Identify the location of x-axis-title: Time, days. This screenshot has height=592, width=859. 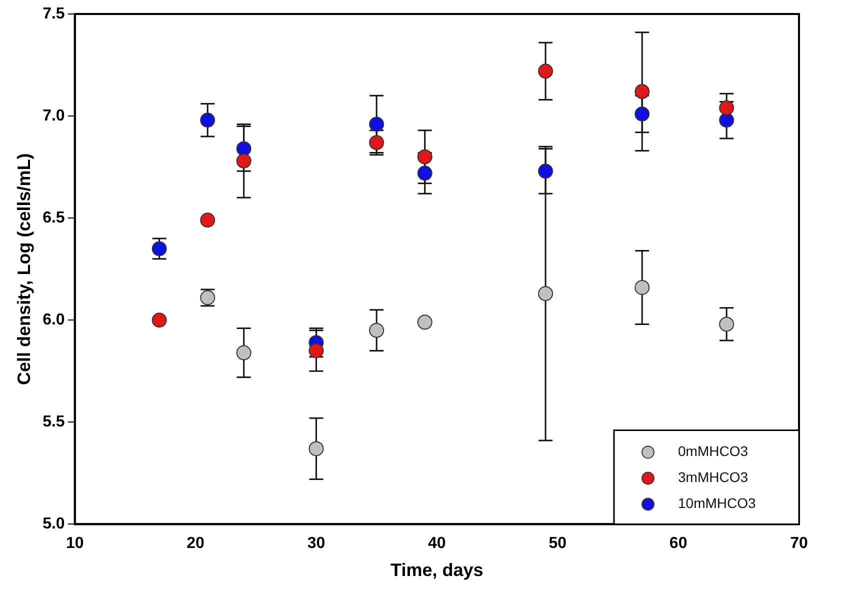
(437, 570).